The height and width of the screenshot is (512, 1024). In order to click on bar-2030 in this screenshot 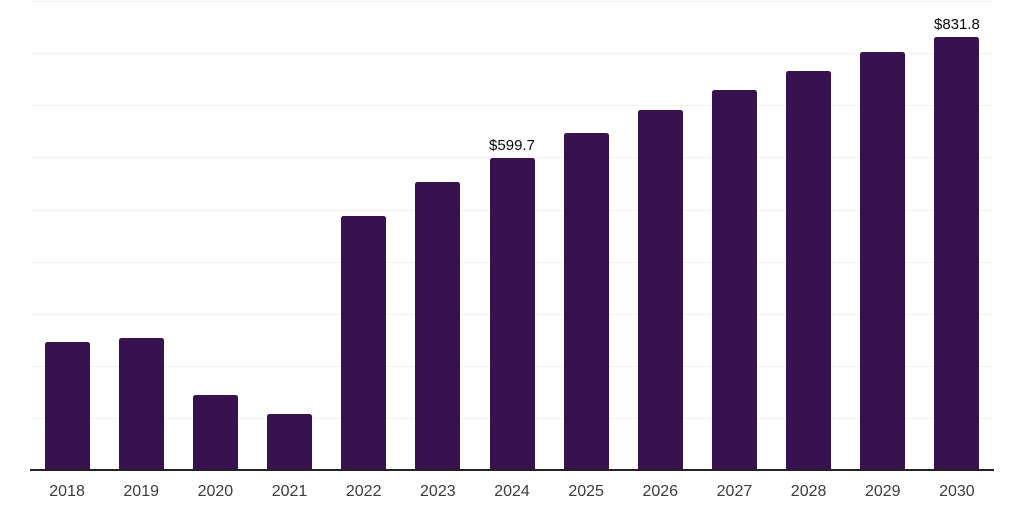, I will do `click(957, 253)`.